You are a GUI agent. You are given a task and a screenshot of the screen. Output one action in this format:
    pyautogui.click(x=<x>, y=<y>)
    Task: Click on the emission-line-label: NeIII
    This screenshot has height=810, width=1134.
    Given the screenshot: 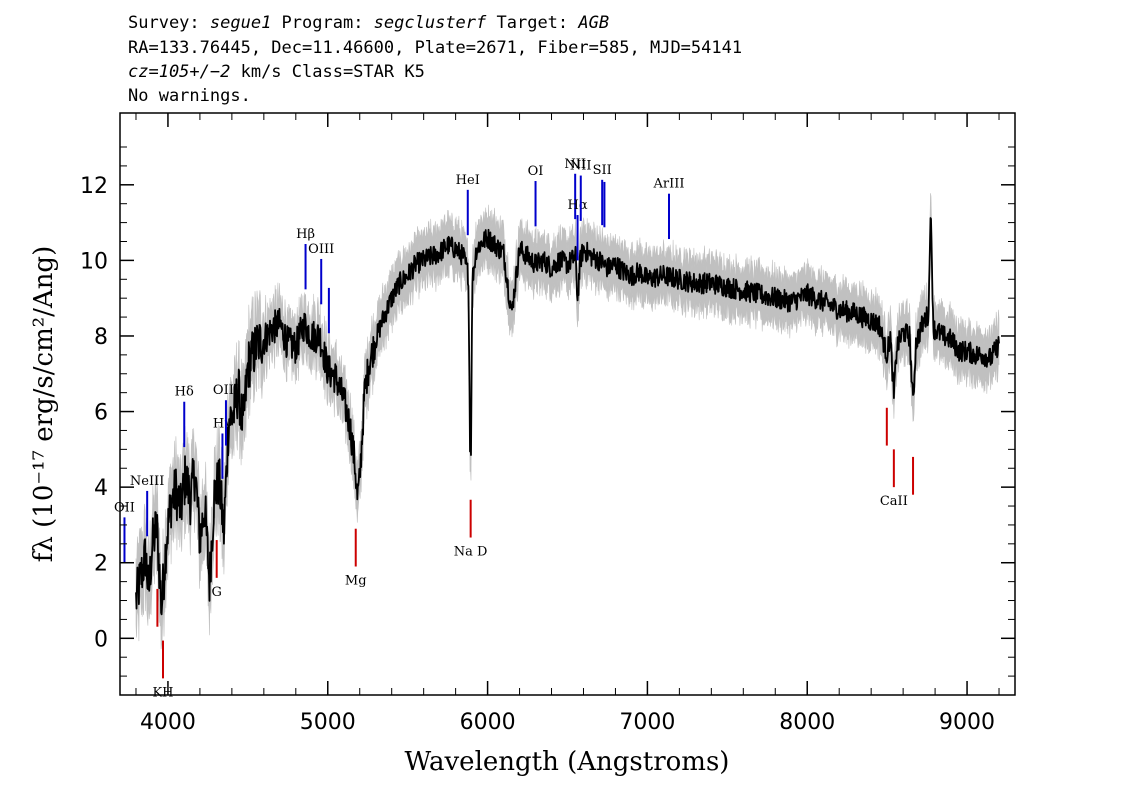 What is the action you would take?
    pyautogui.click(x=147, y=481)
    